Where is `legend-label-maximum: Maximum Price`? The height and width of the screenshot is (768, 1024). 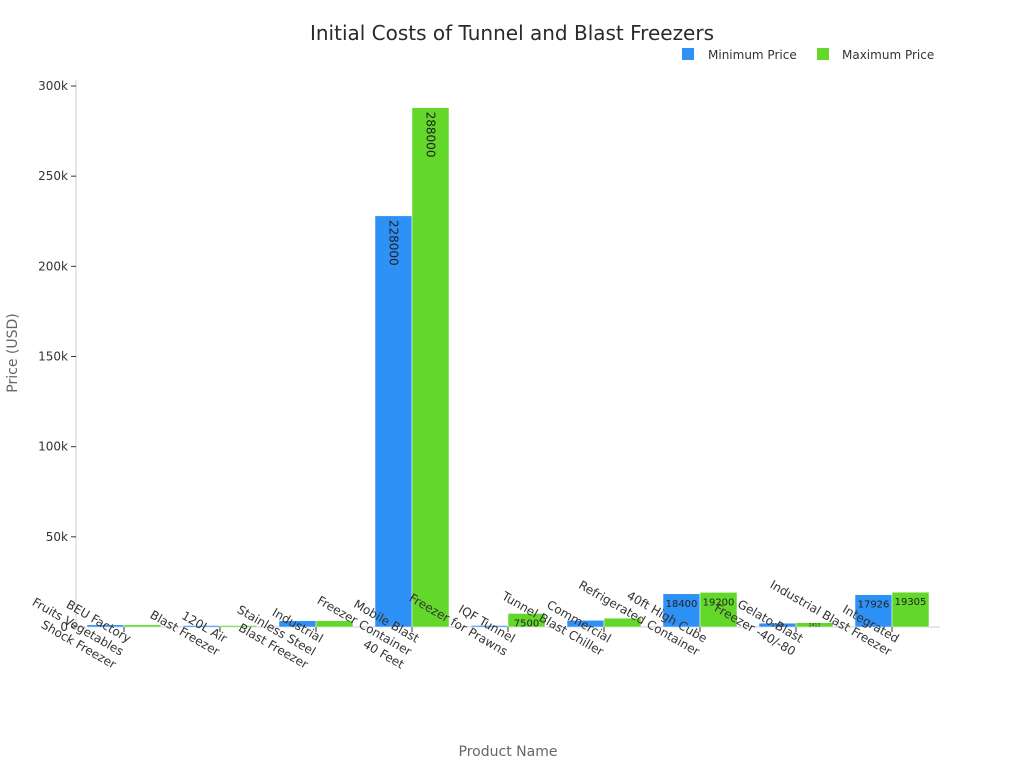
legend-label-maximum: Maximum Price is located at coordinates (888, 55).